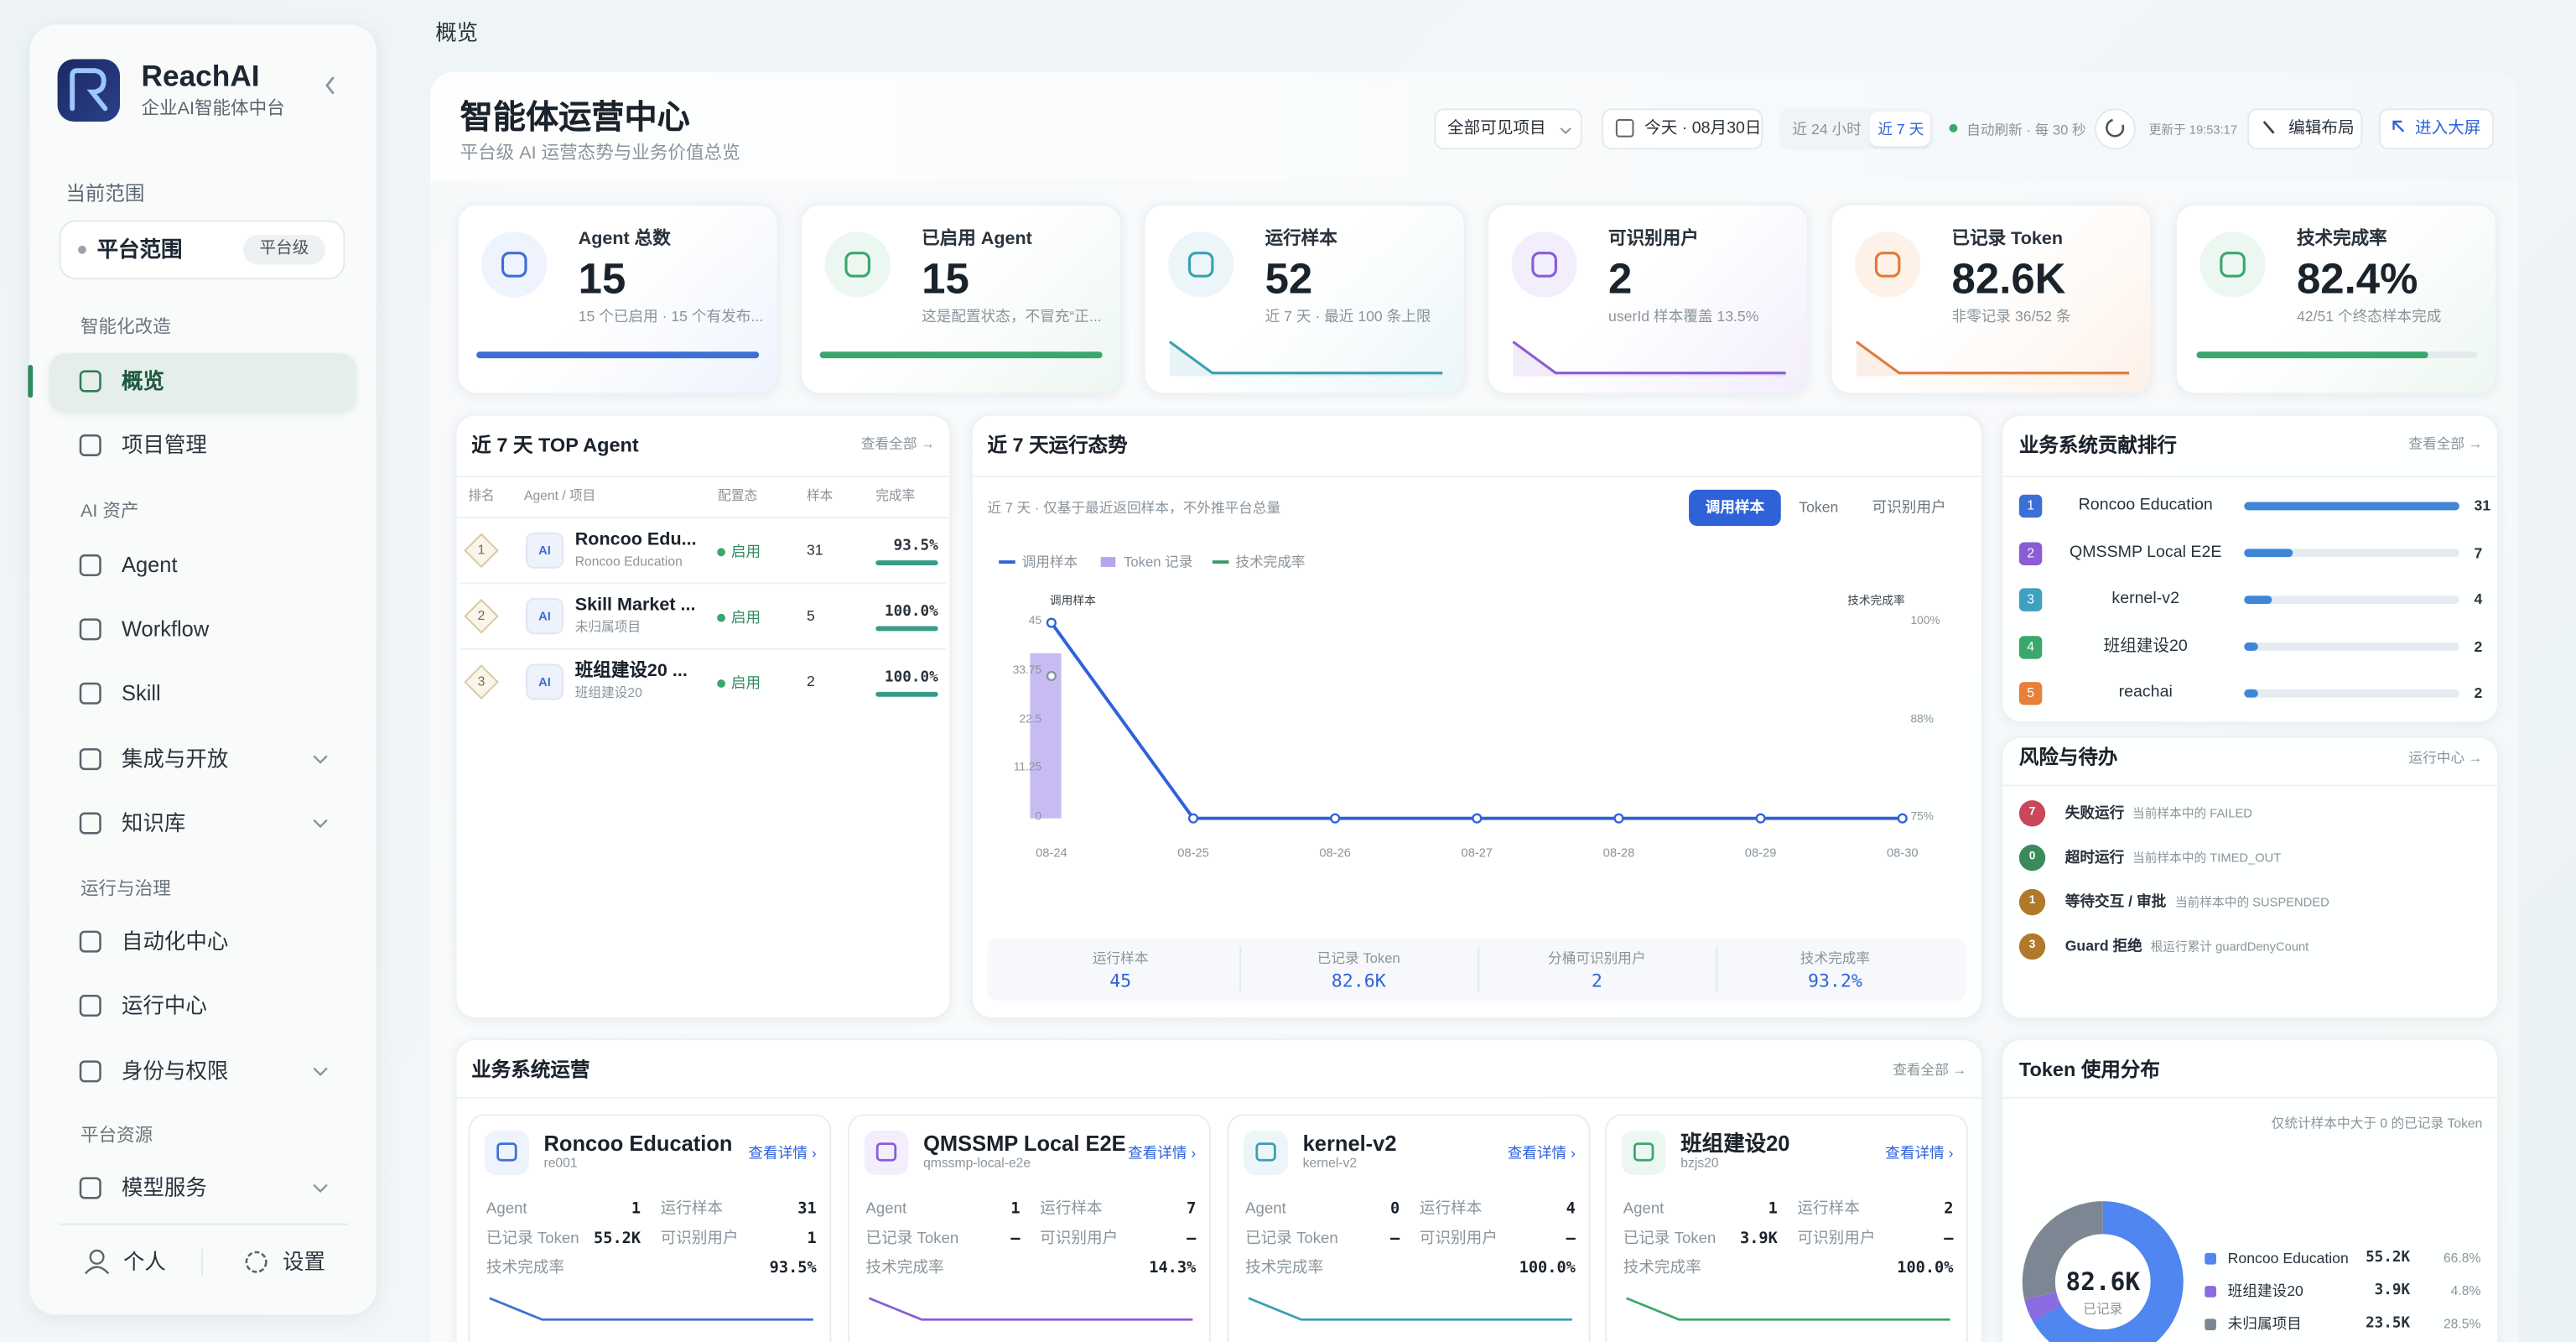 The height and width of the screenshot is (1342, 2576). I want to click on metric-value: 3.9K, so click(1759, 1239).